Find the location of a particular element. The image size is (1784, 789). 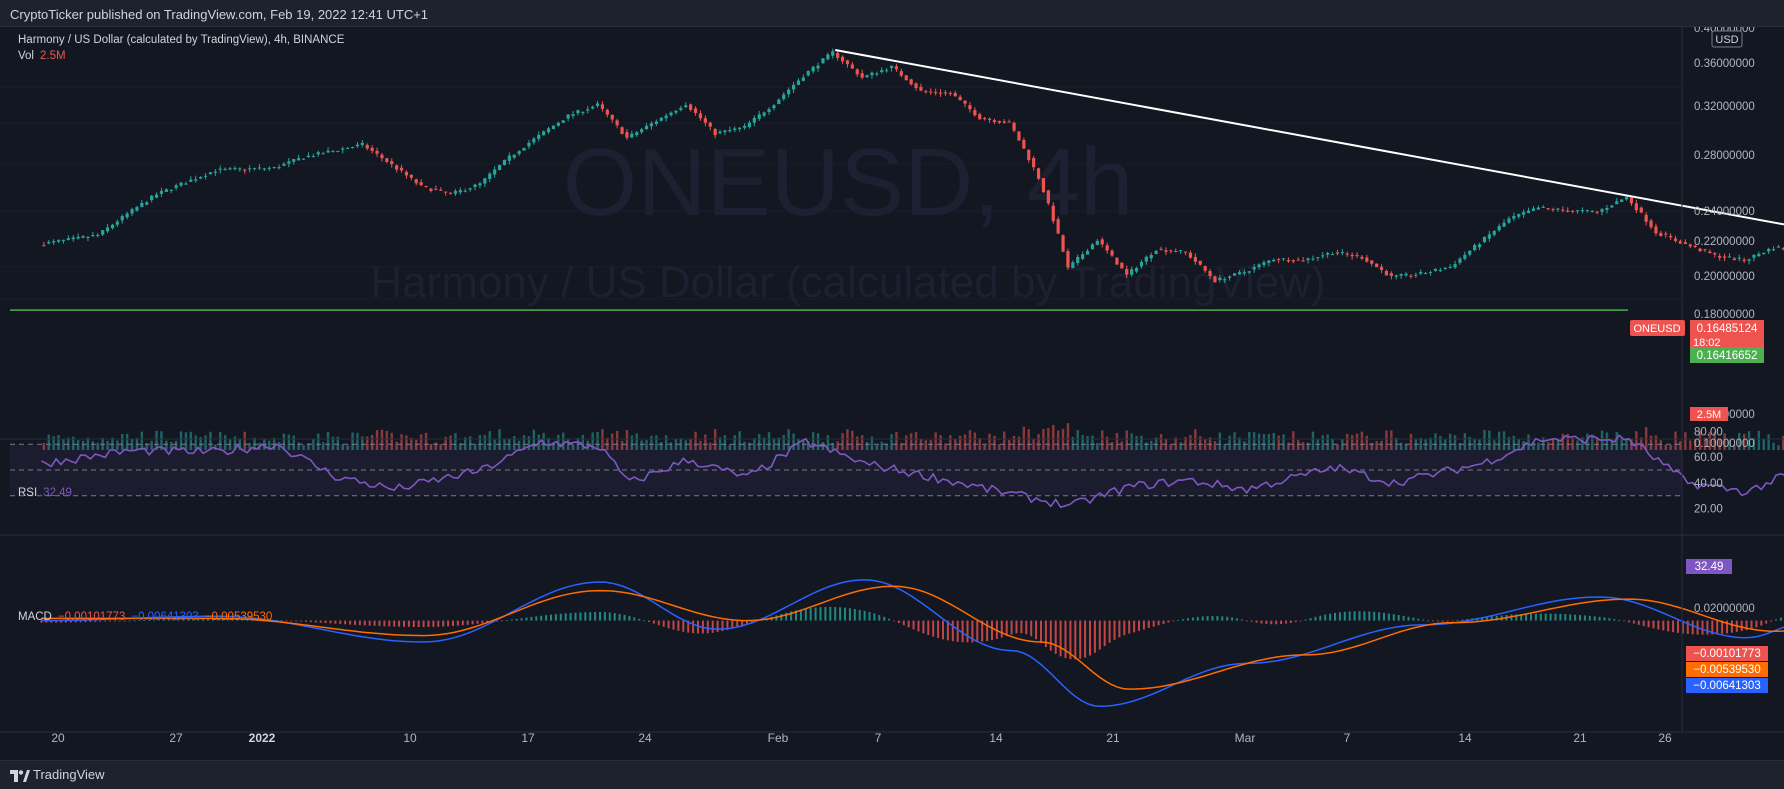

time-tick-label: 21 is located at coordinates (1580, 738).